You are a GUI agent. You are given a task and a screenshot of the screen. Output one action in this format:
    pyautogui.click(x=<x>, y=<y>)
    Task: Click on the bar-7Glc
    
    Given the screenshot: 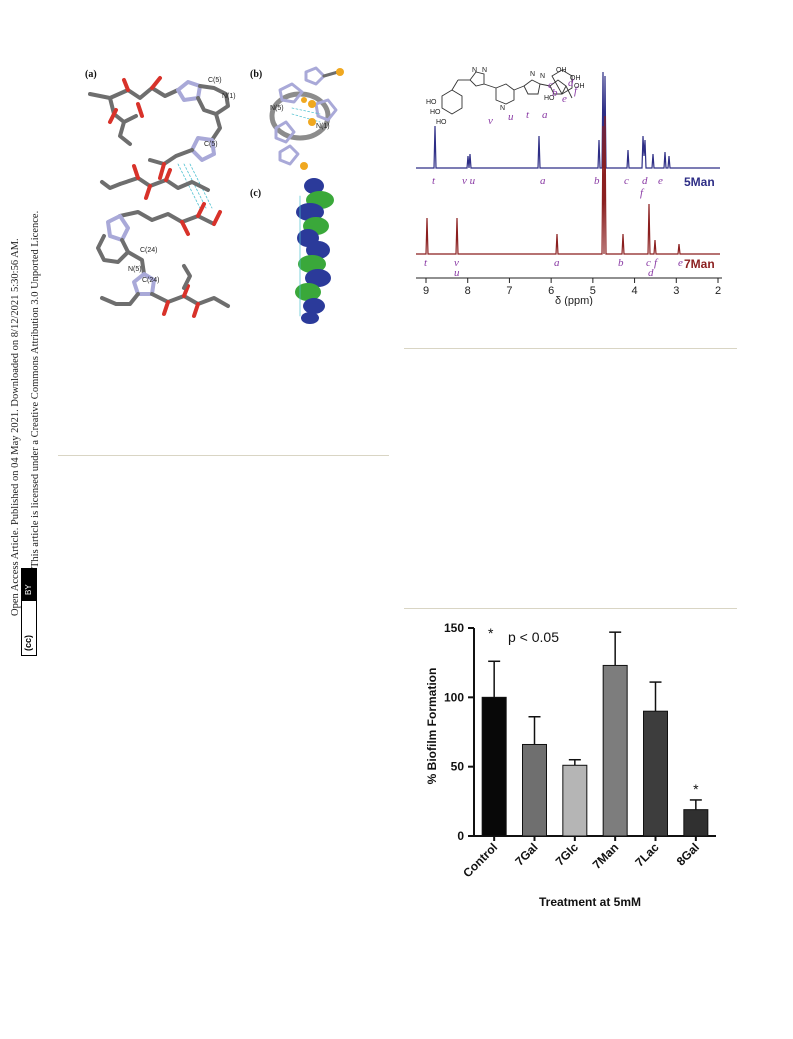 What is the action you would take?
    pyautogui.click(x=575, y=800)
    